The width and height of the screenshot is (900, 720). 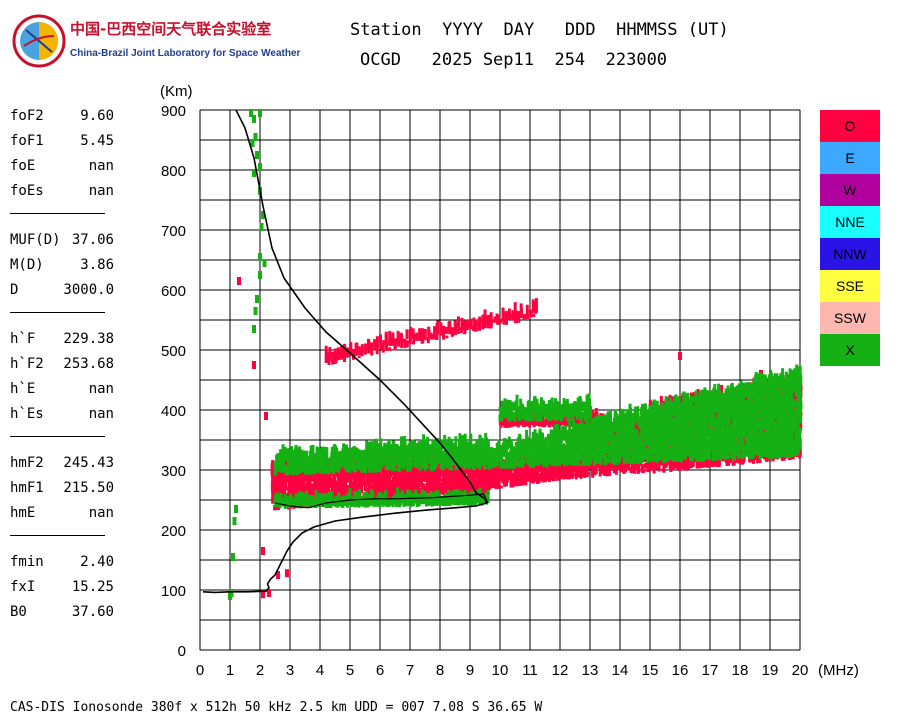 What do you see at coordinates (65, 120) in the screenshot?
I see `param-row: foF2 9.60` at bounding box center [65, 120].